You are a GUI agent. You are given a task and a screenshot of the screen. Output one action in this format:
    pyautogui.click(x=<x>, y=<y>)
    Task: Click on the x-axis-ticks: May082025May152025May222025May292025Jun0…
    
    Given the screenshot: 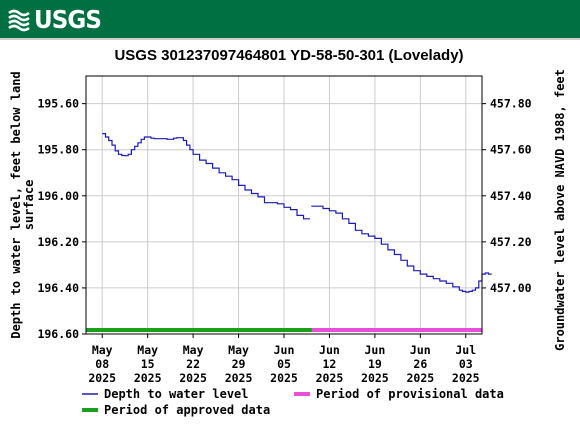 What is the action you would take?
    pyautogui.click(x=284, y=359)
    